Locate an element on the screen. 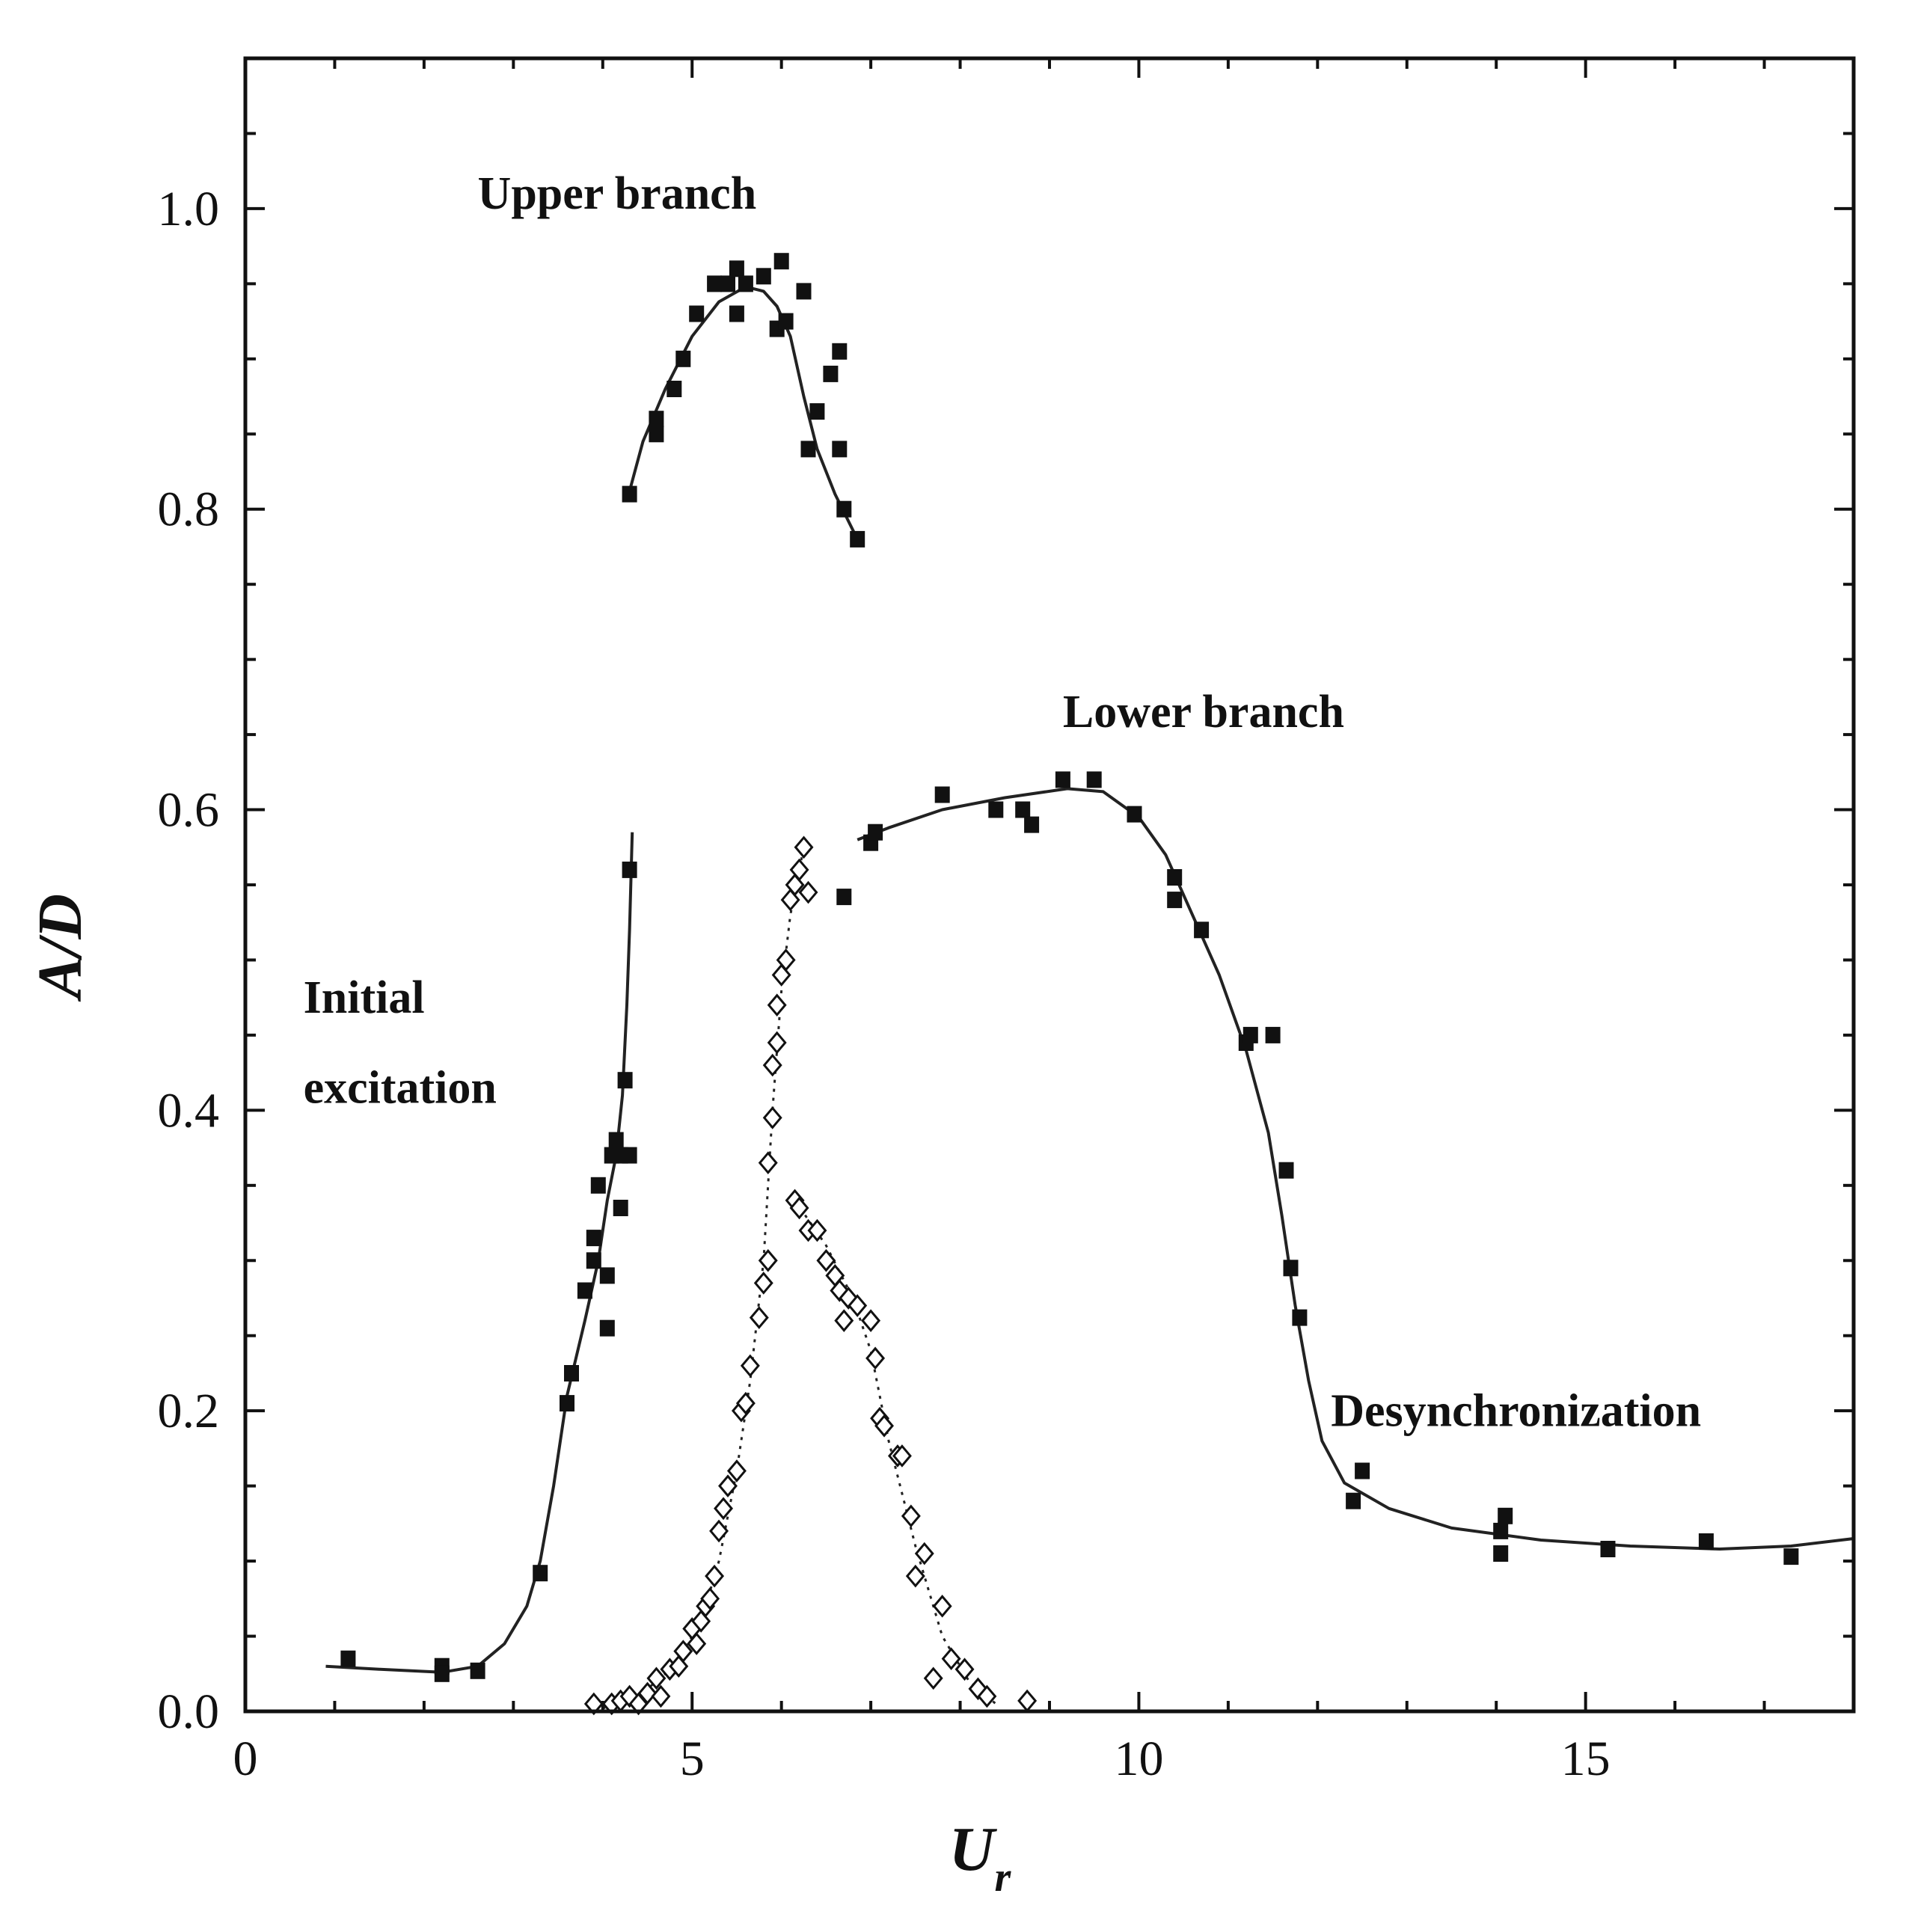 Image resolution: width=1909 pixels, height=1932 pixels. y-tick-label: 0.2 is located at coordinates (189, 1411).